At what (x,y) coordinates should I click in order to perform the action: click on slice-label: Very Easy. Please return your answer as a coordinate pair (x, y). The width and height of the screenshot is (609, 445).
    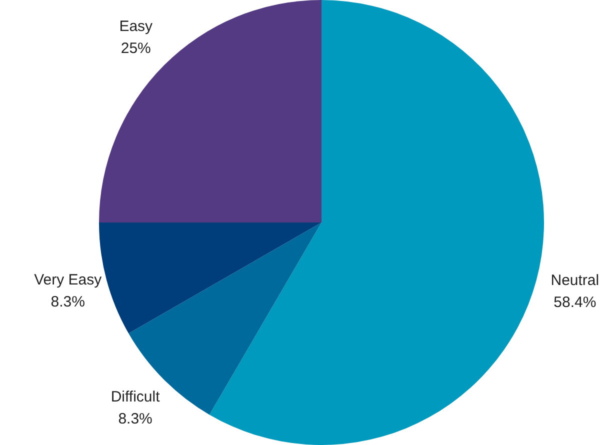
    Looking at the image, I should click on (68, 279).